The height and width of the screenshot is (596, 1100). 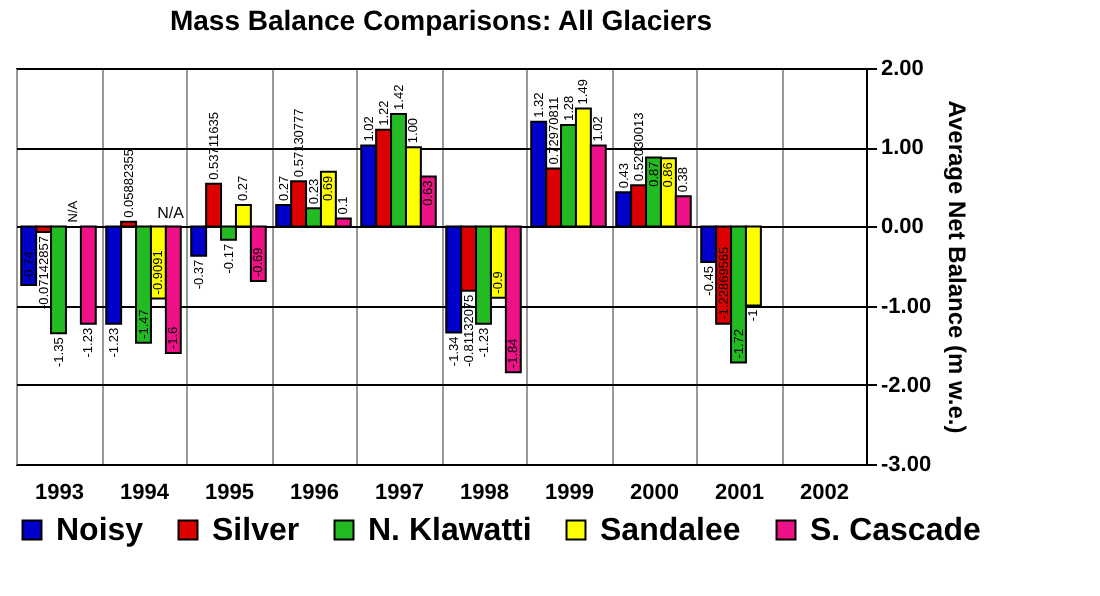 I want to click on x-tick-label: 1996, so click(x=314, y=493).